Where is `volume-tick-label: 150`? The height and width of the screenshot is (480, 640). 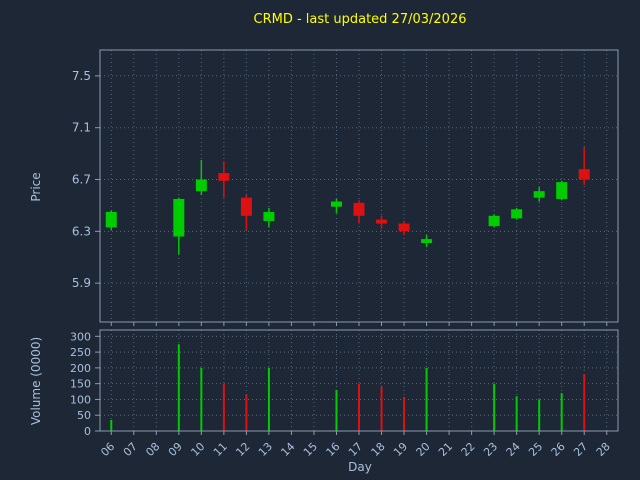 volume-tick-label: 150 is located at coordinates (80, 384).